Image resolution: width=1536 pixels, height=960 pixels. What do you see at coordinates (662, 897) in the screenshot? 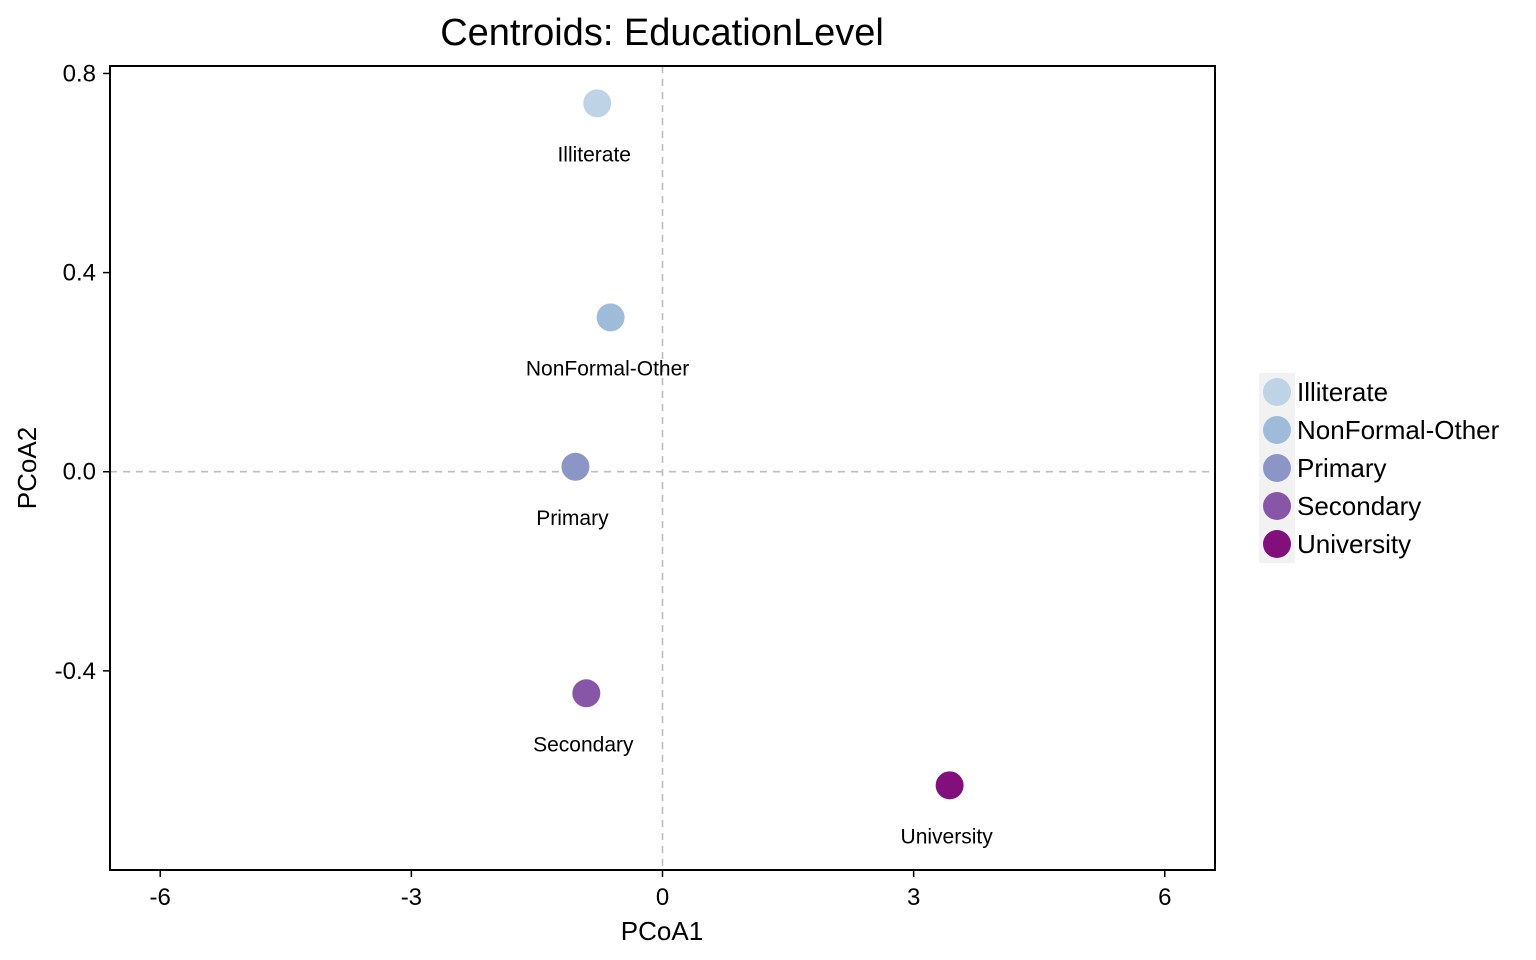
I see `x-tick-label: 0` at bounding box center [662, 897].